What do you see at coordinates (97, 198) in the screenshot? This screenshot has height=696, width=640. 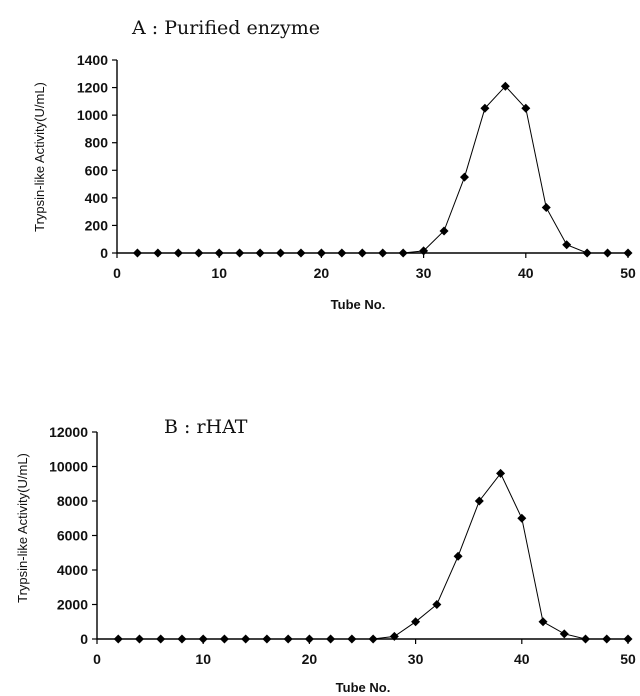 I see `chart-a-y-tick-label: 400` at bounding box center [97, 198].